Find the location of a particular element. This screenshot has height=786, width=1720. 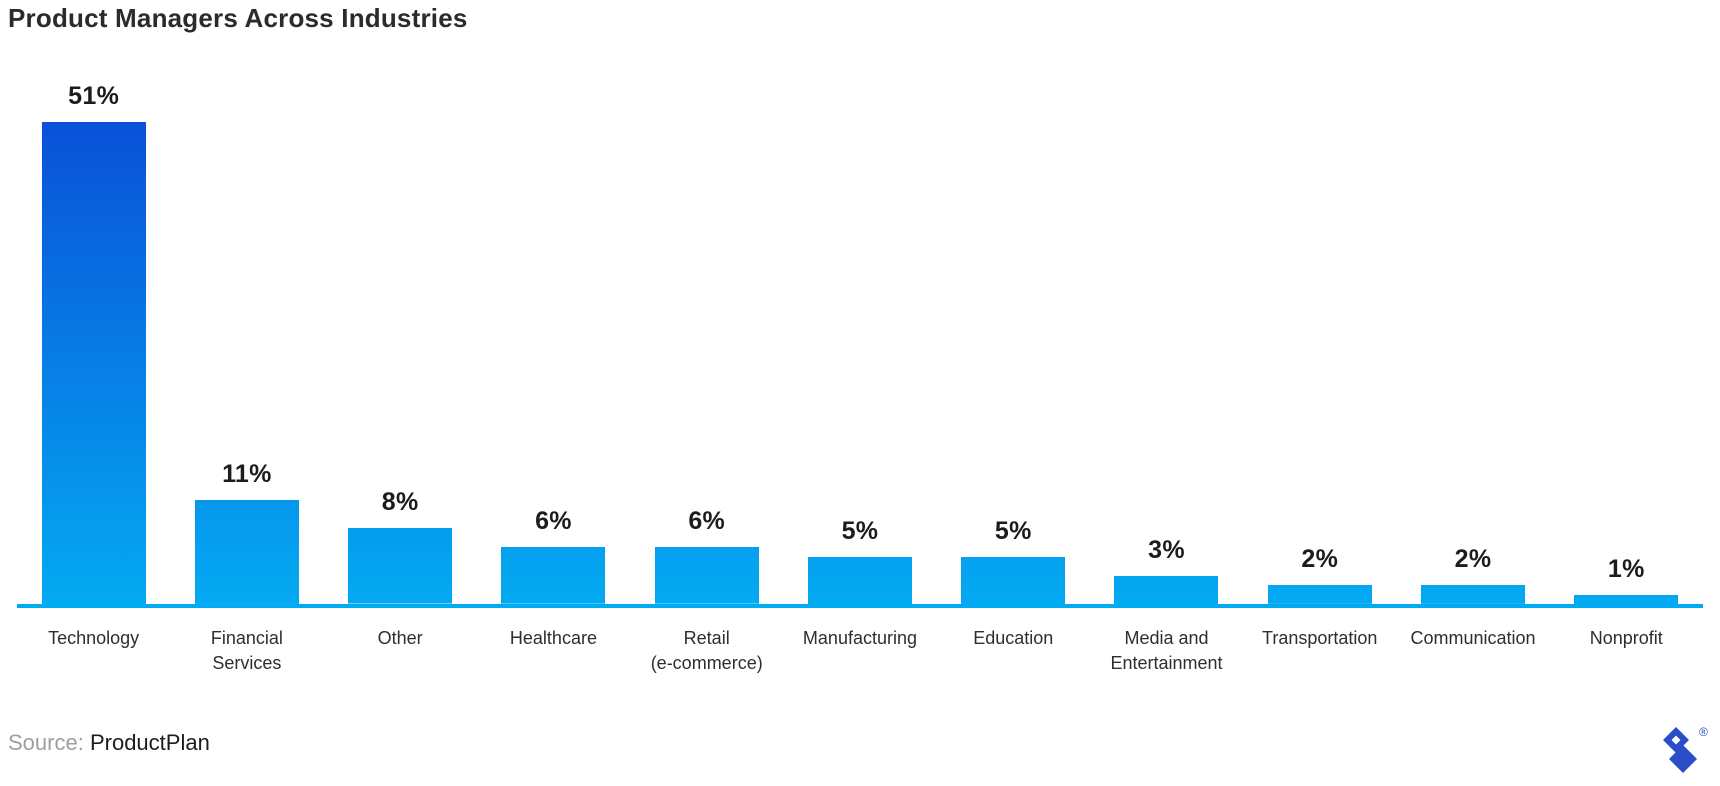

bar-communication is located at coordinates (1473, 594).